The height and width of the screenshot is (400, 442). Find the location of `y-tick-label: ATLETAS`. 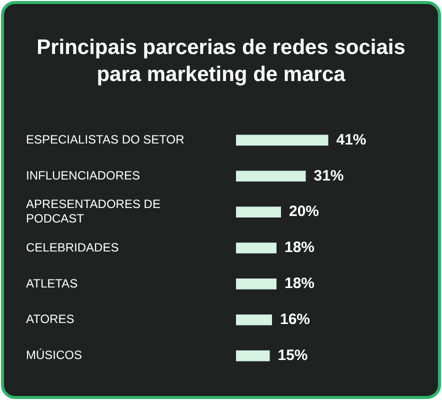

y-tick-label: ATLETAS is located at coordinates (52, 283).